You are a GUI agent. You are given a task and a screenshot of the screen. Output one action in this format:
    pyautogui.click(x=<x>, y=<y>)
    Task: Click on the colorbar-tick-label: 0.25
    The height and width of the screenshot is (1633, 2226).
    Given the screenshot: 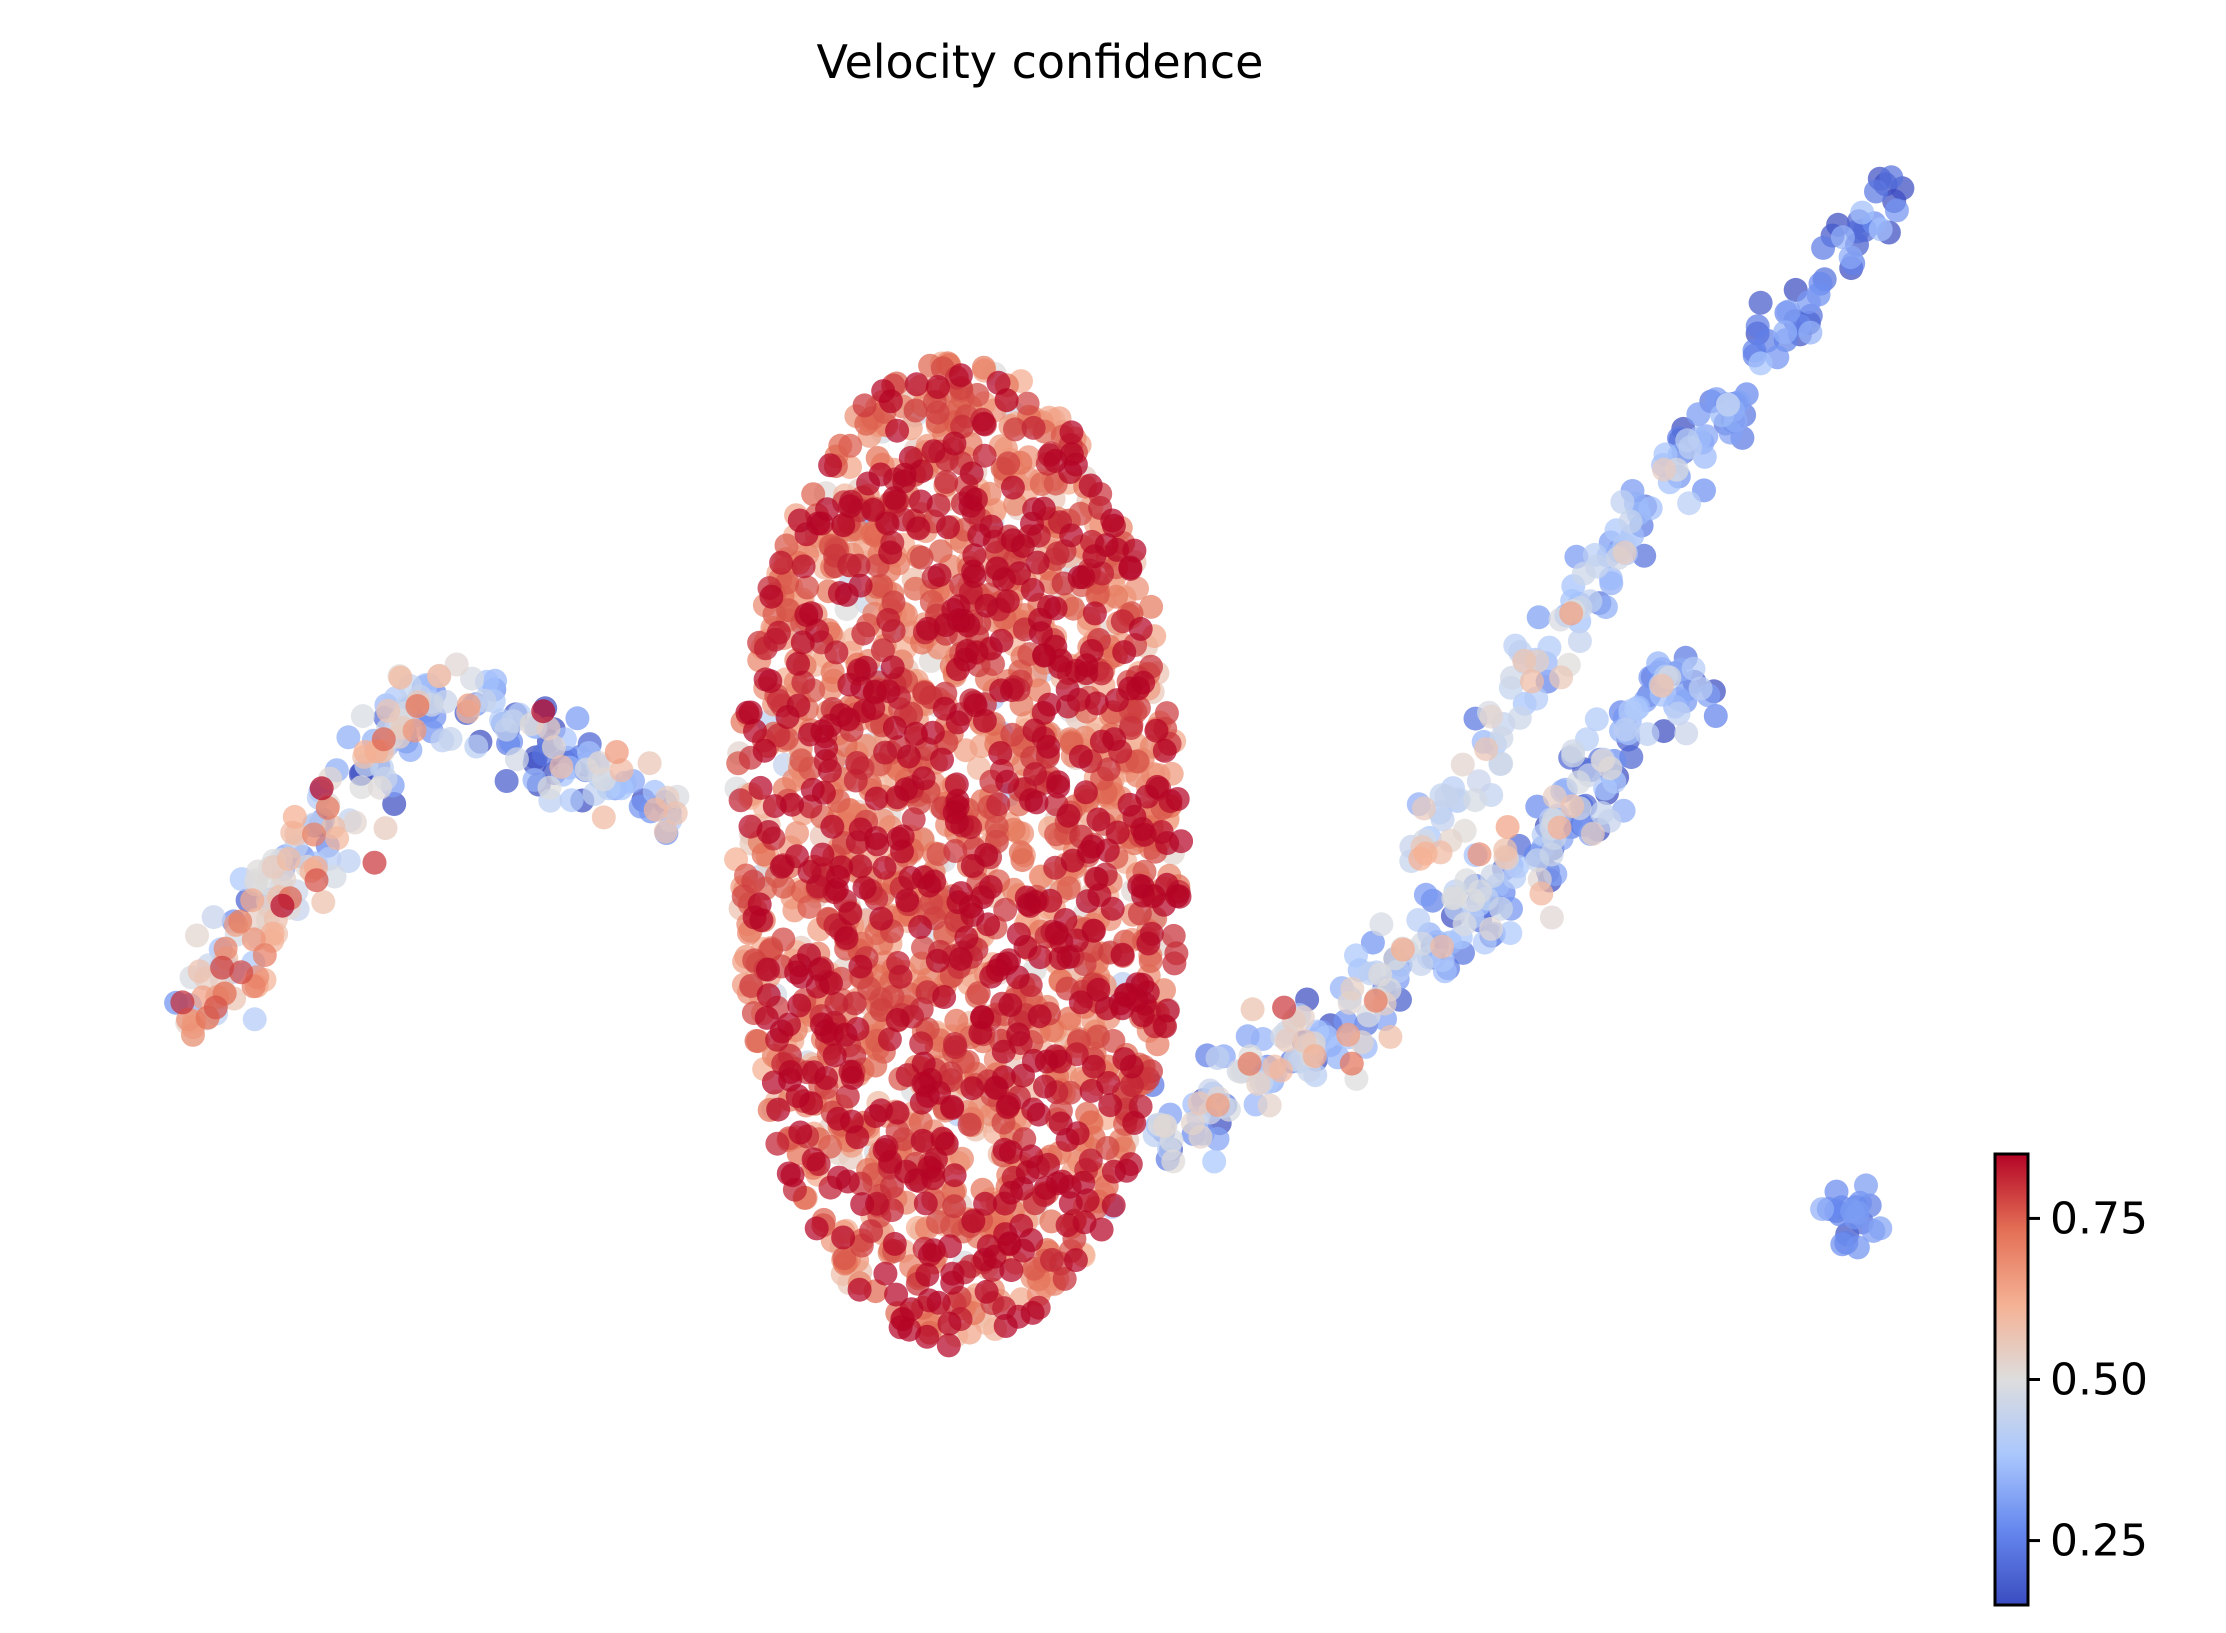 What is the action you would take?
    pyautogui.click(x=2099, y=1541)
    